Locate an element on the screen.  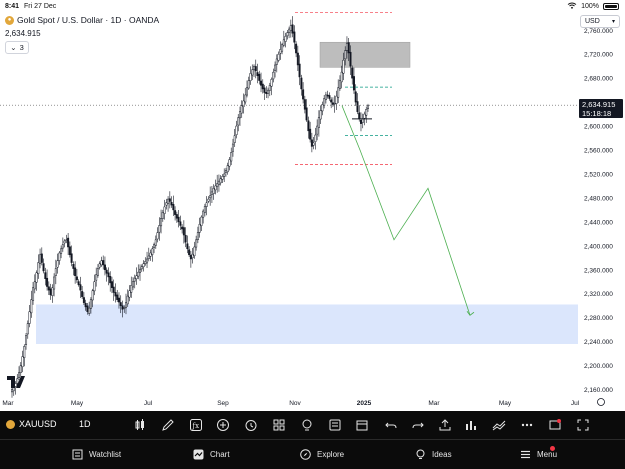
price-tick-label: 2,240.000 is located at coordinates (598, 342).